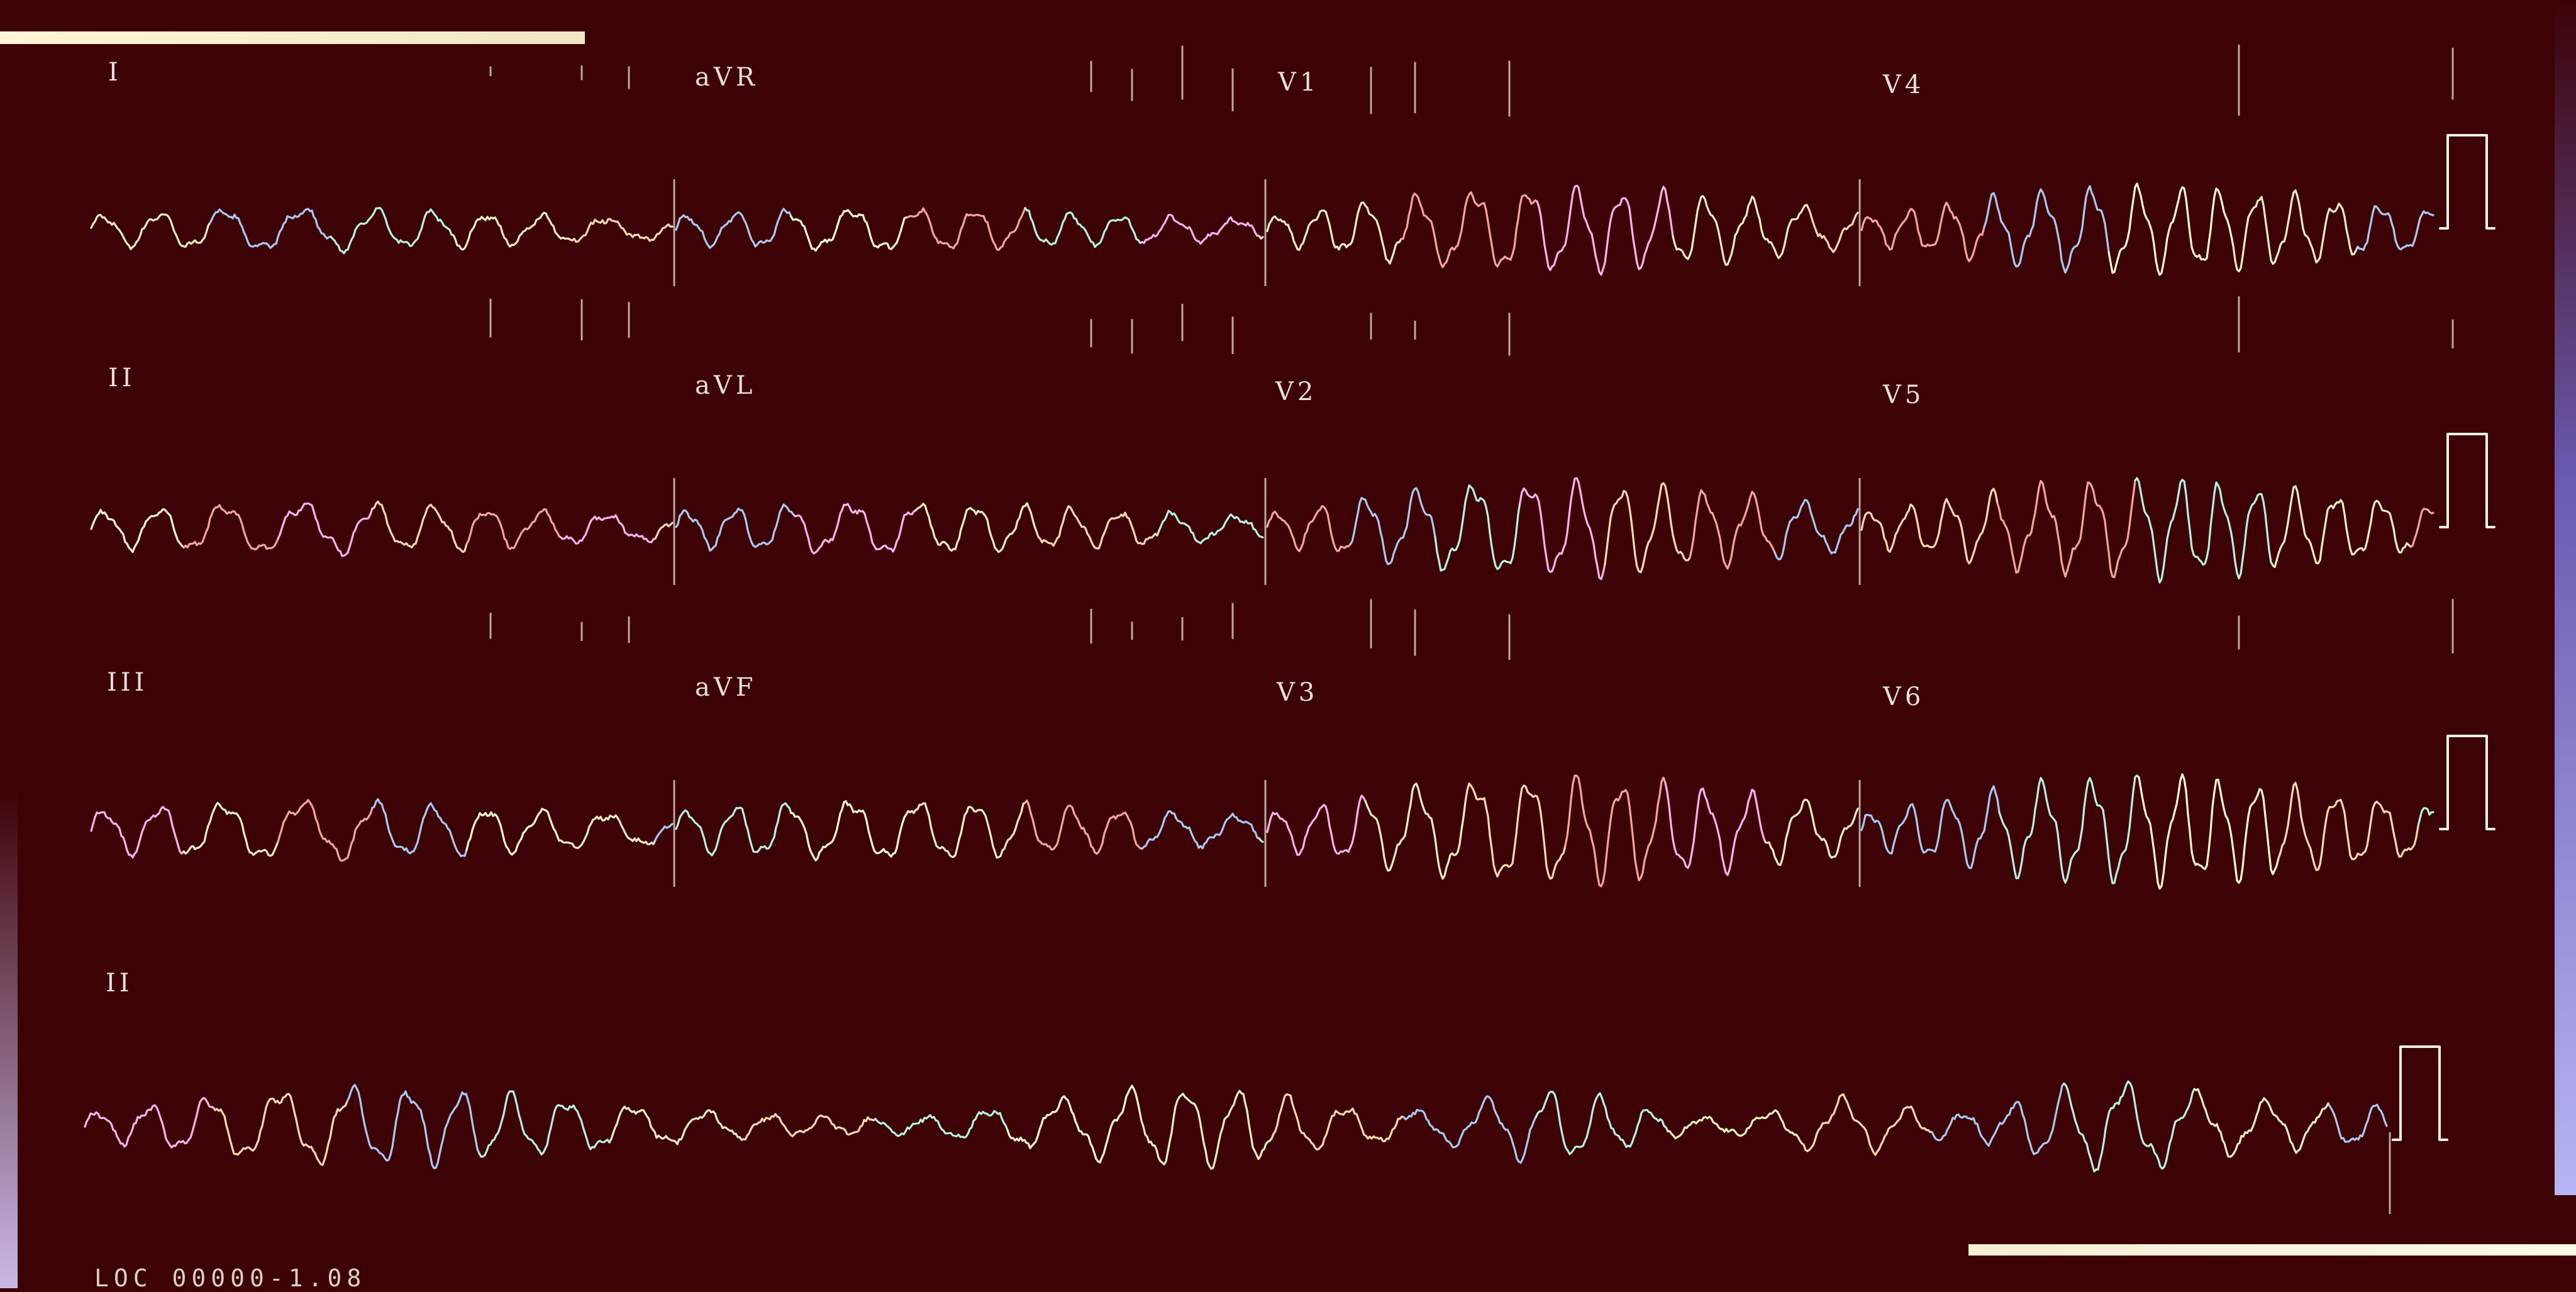  What do you see at coordinates (292, 37) in the screenshot?
I see `top-edge-strip` at bounding box center [292, 37].